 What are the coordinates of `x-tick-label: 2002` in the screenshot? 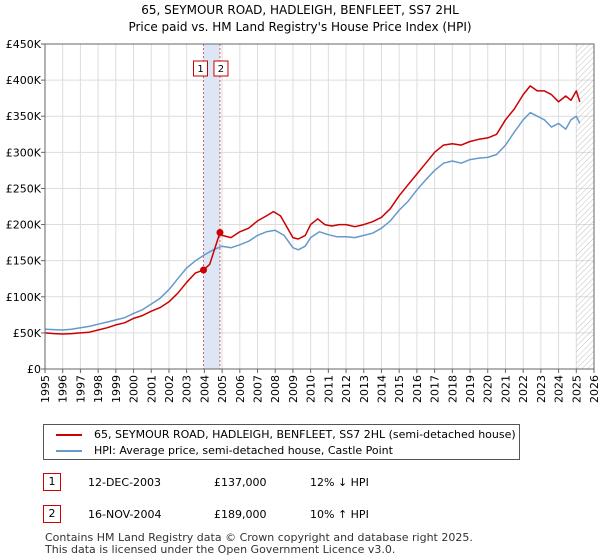 It's located at (169, 389).